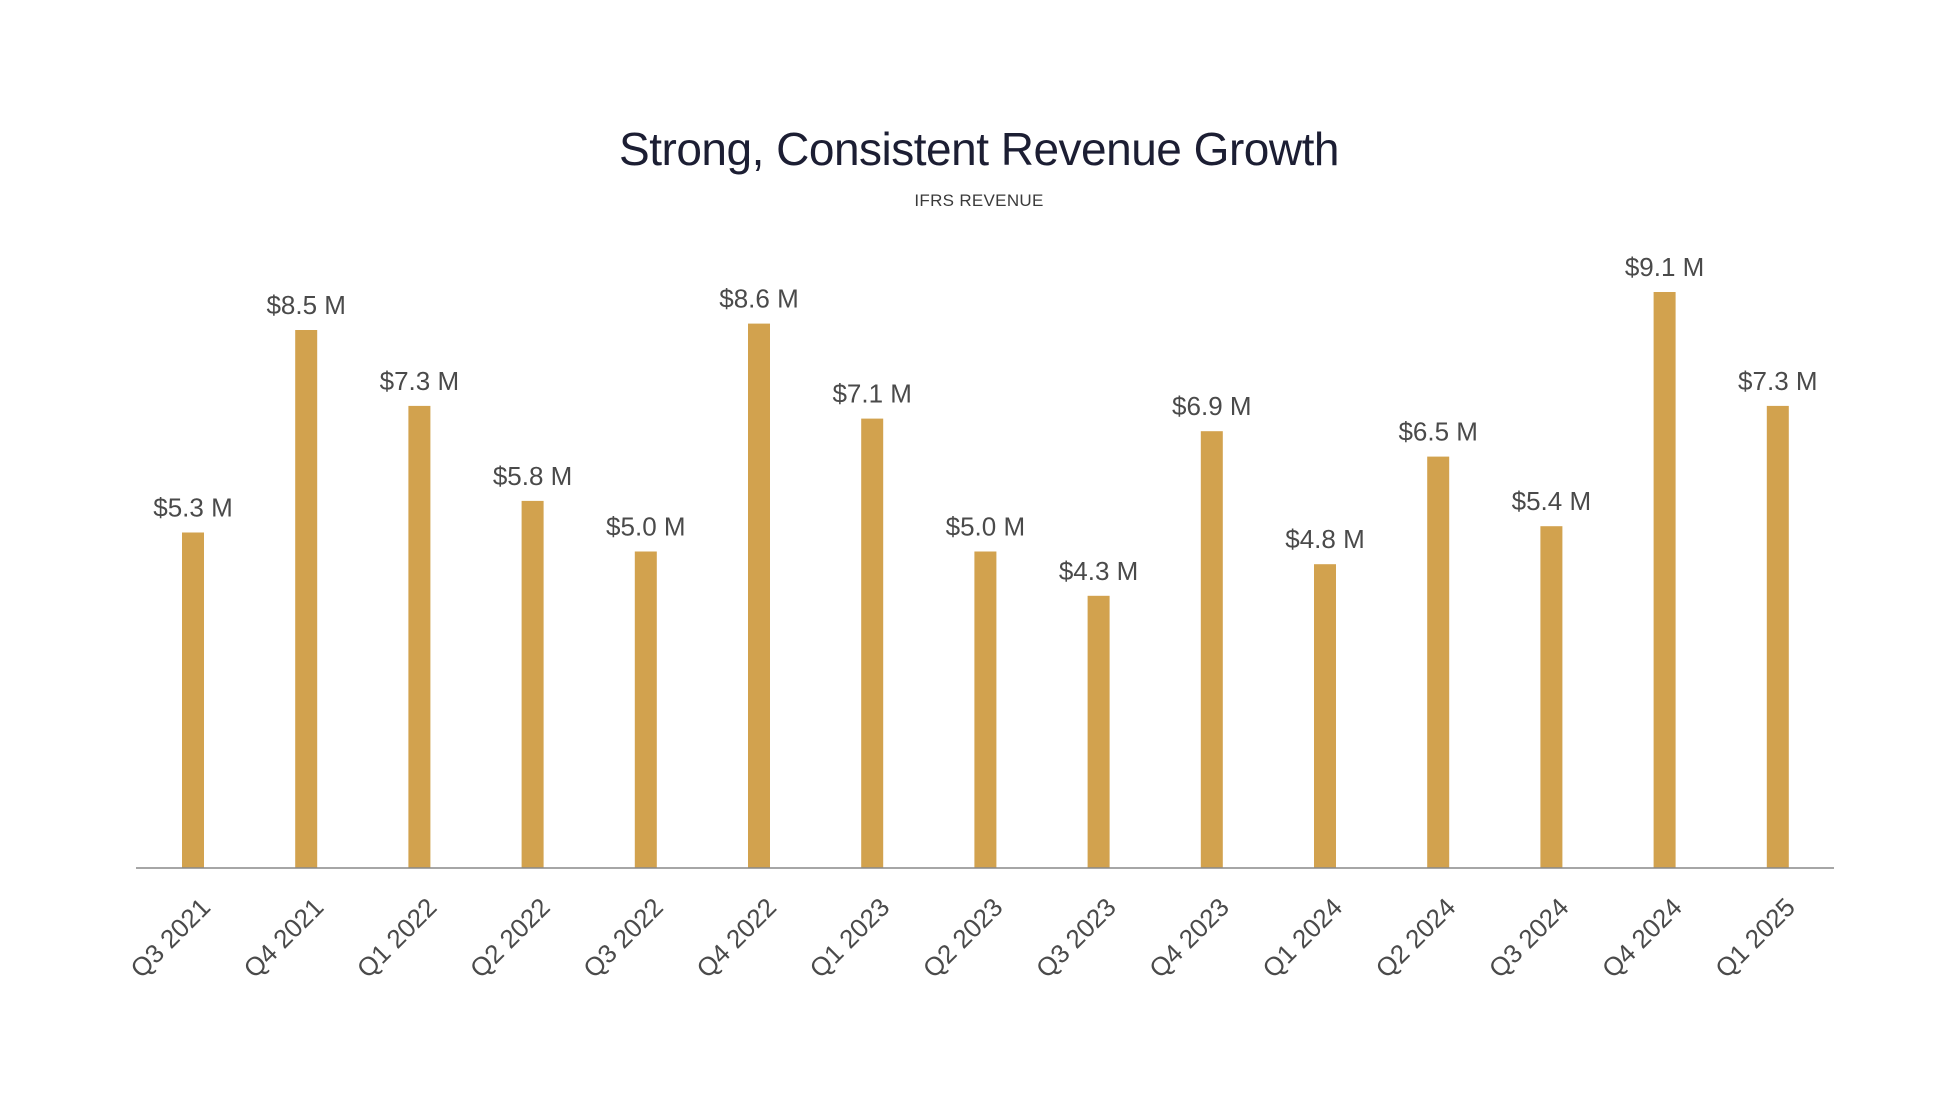  Describe the element at coordinates (623, 938) in the screenshot. I see `x-tick-label: Q3 2022` at that location.